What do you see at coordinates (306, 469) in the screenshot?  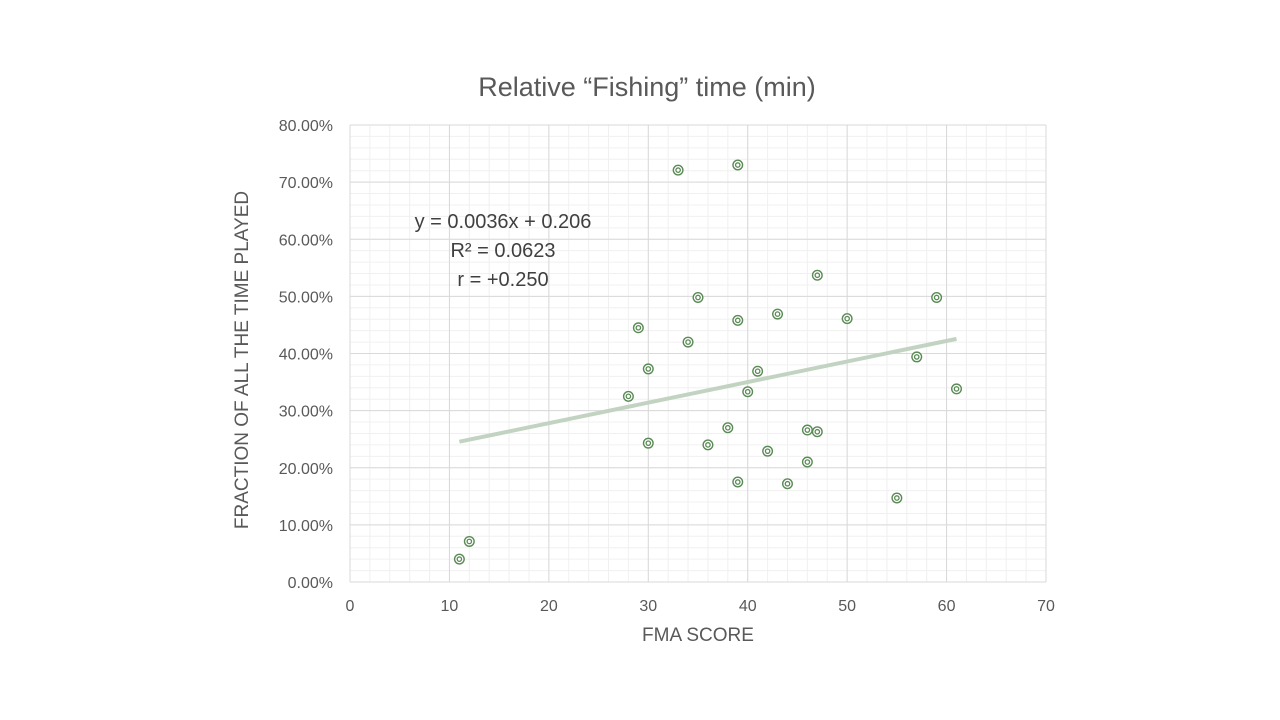 I see `y-tick-label: 20.00%` at bounding box center [306, 469].